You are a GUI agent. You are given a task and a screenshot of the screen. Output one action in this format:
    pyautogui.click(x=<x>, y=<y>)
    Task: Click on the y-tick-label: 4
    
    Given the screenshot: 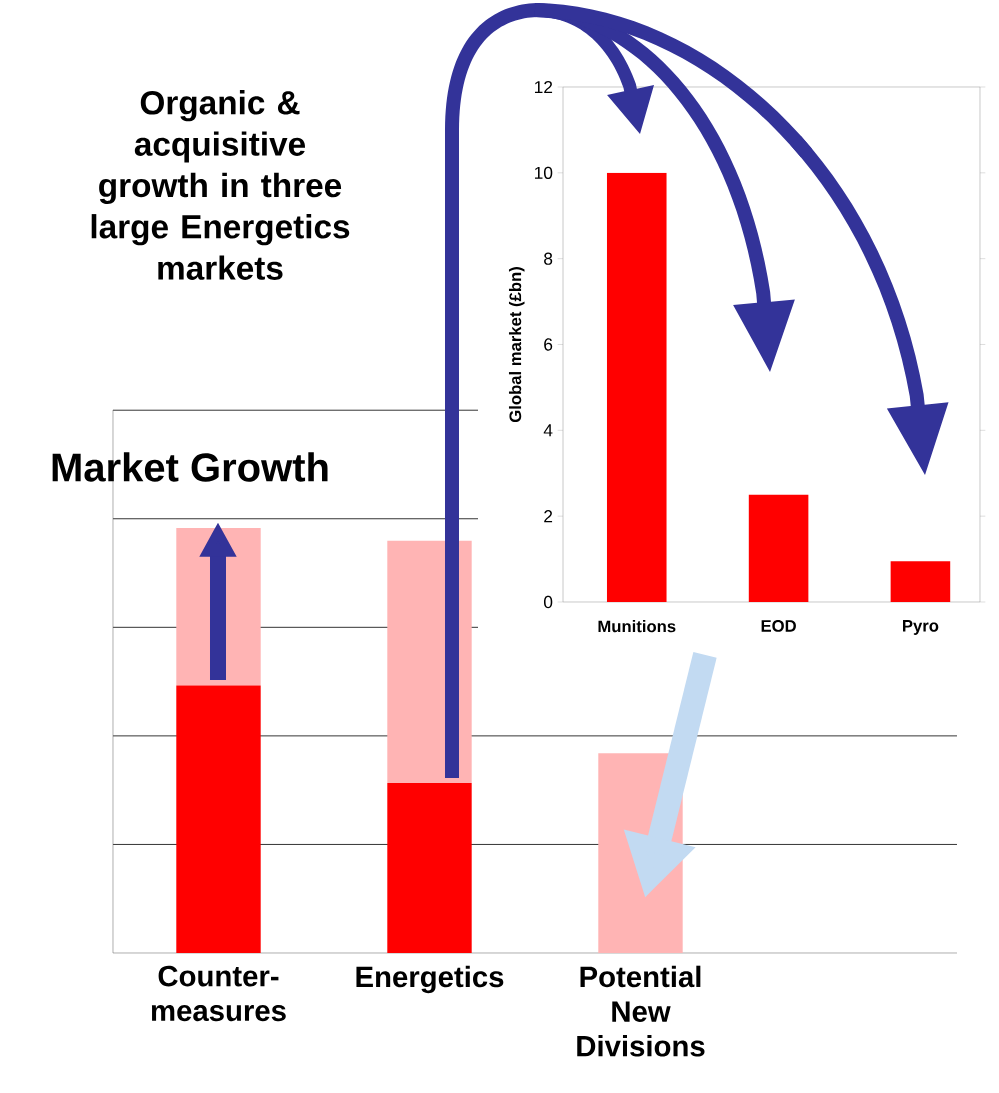 What is the action you would take?
    pyautogui.click(x=548, y=430)
    